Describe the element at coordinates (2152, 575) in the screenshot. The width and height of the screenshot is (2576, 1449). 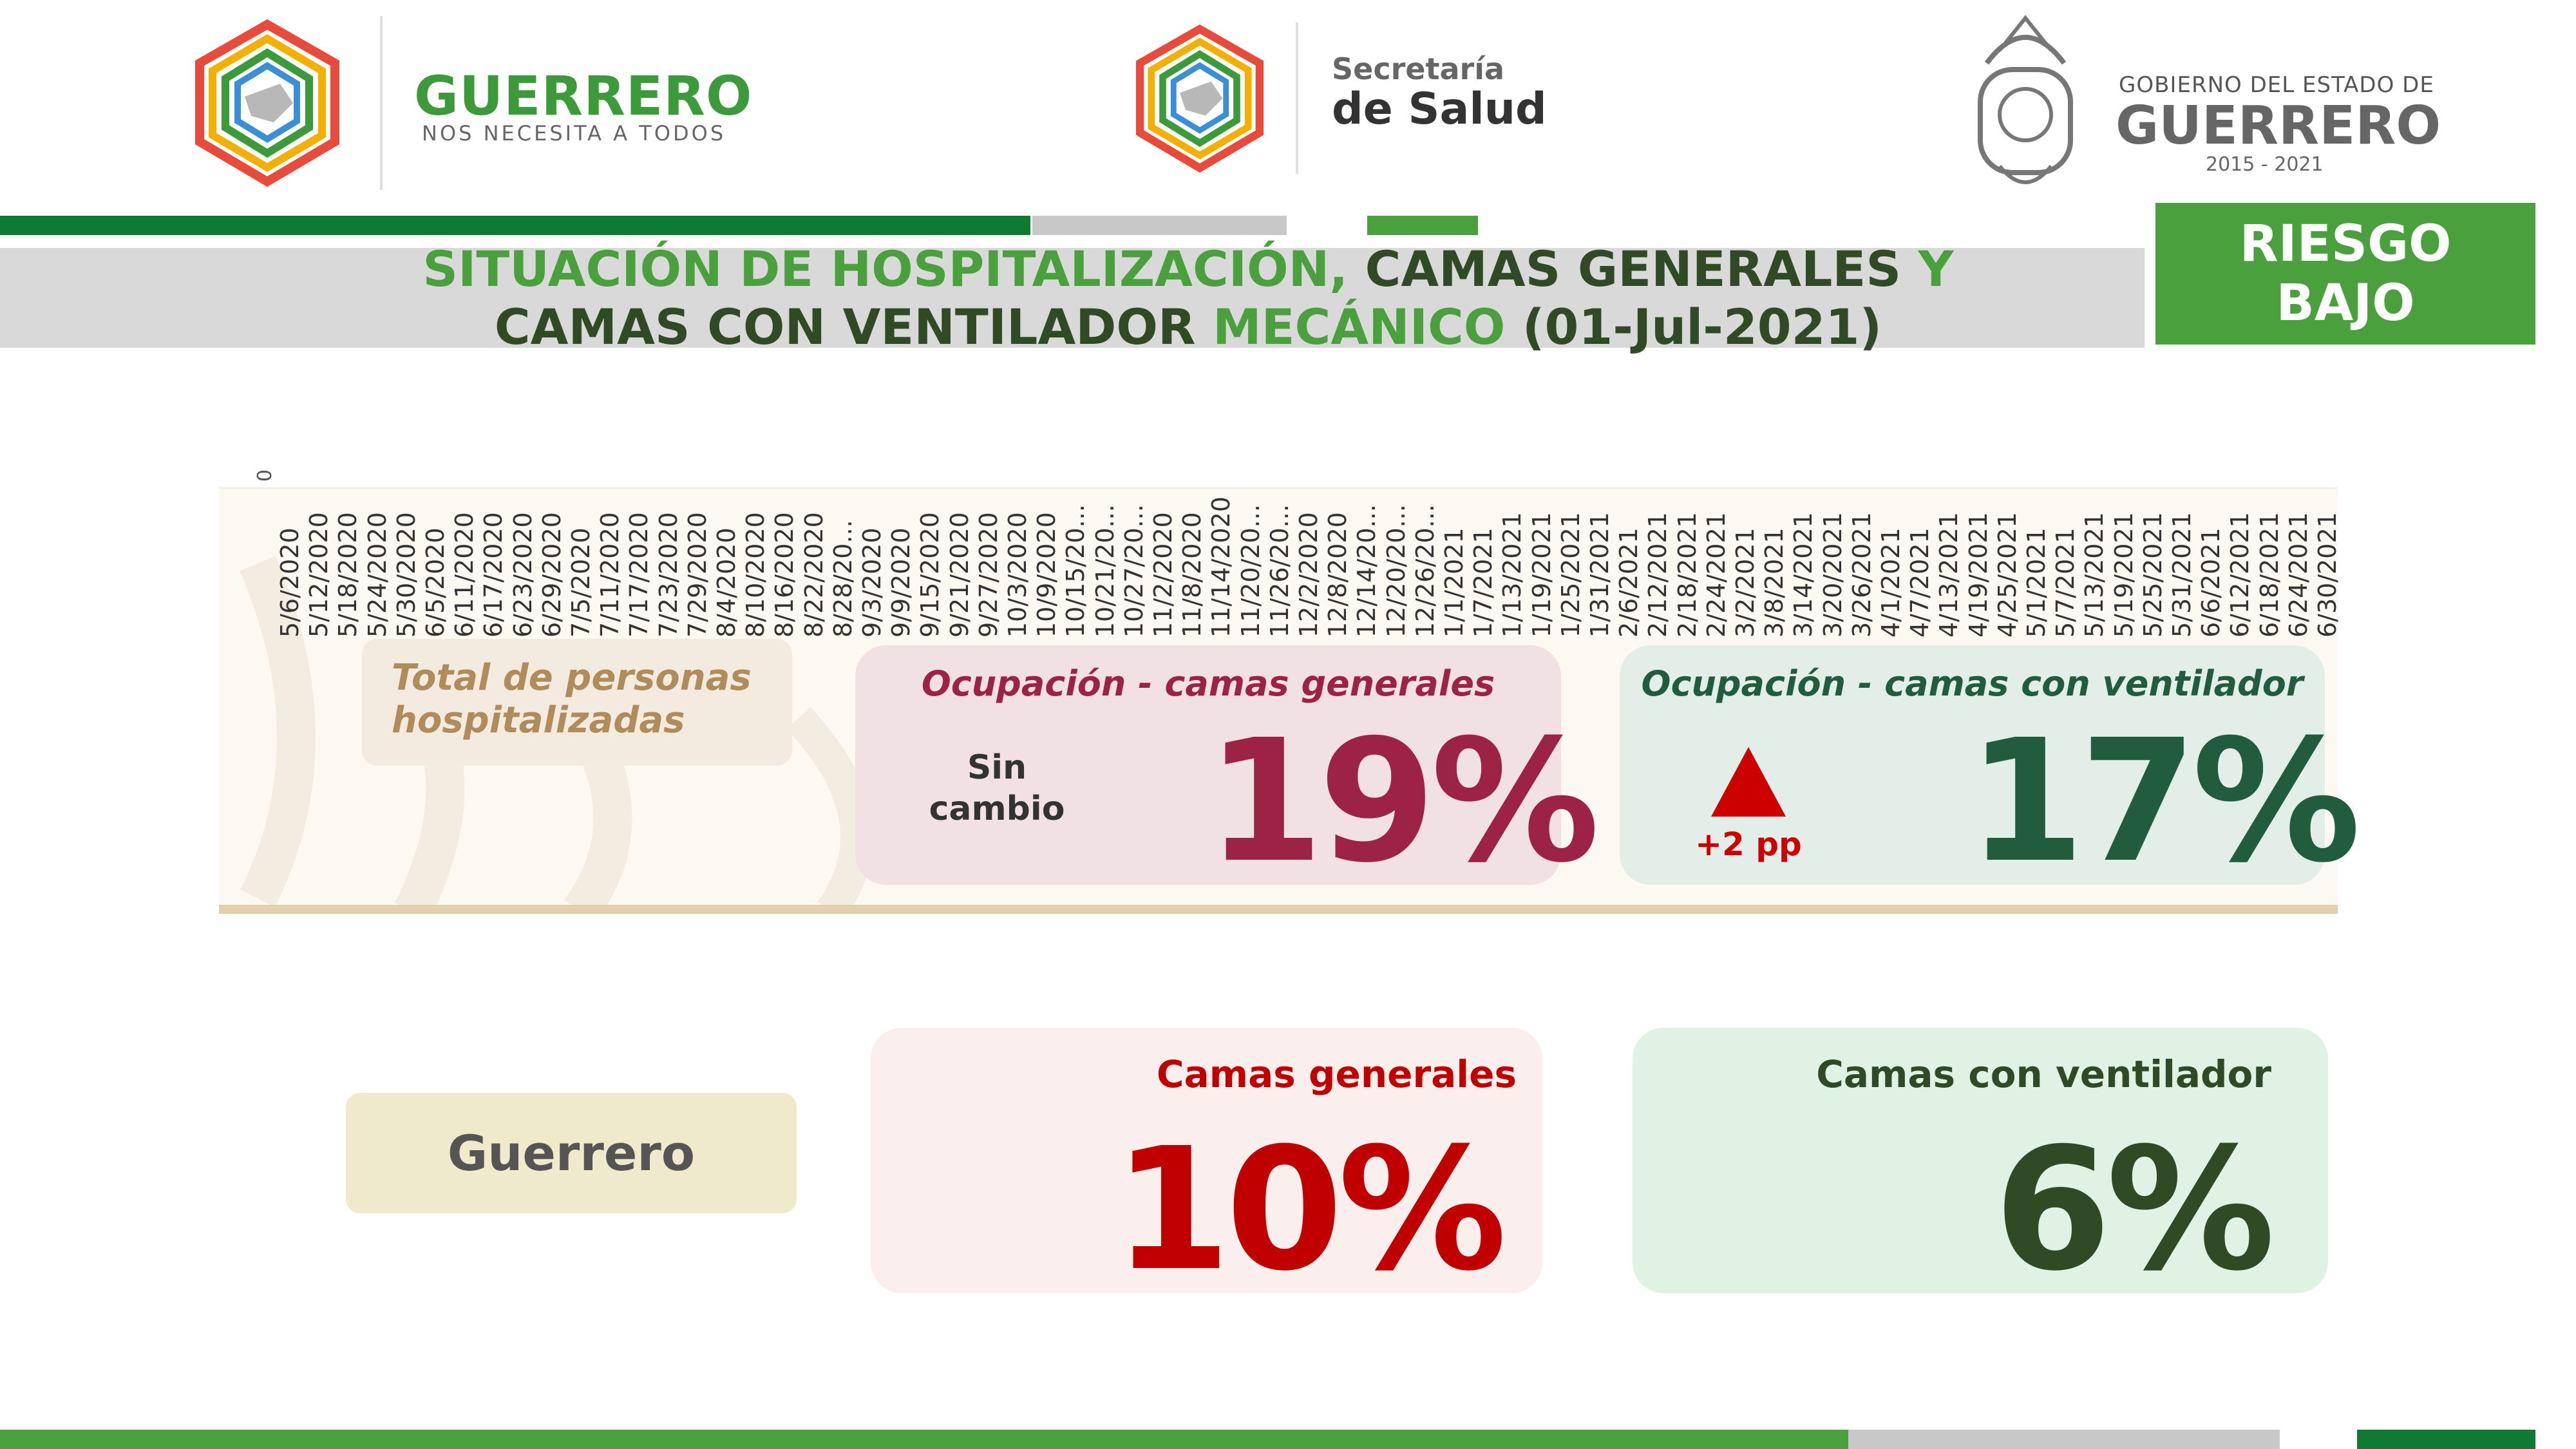
I see `x-axis-tick-label: 5/25/2021` at that location.